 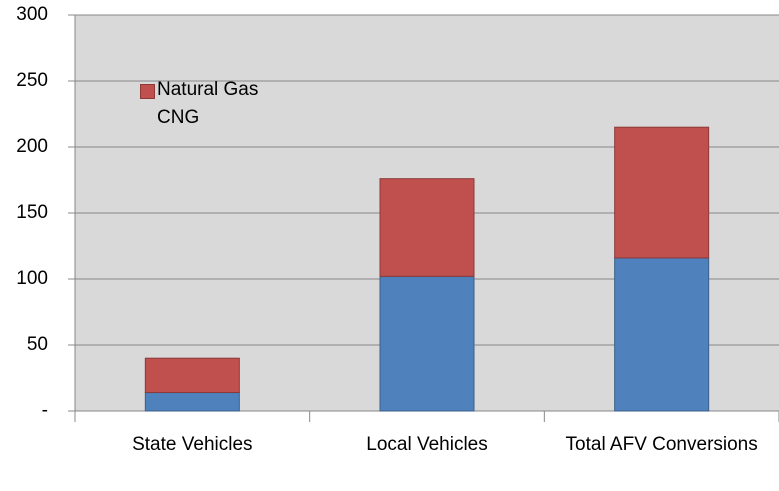 What do you see at coordinates (427, 444) in the screenshot?
I see `x-tick-label: Local Vehicles` at bounding box center [427, 444].